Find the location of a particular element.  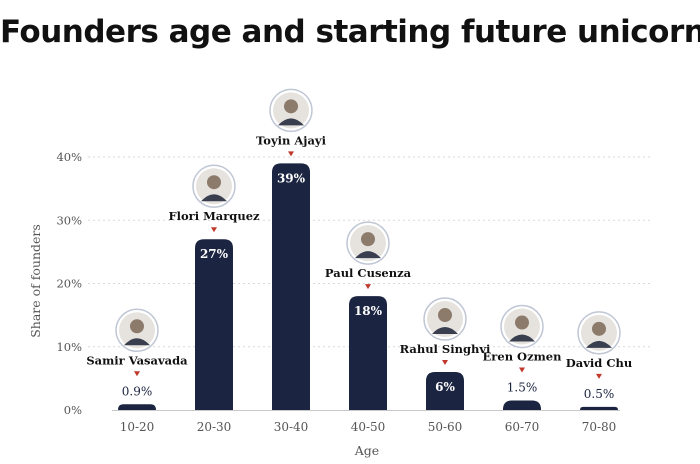

x-tick-label: 70-80 is located at coordinates (599, 427).